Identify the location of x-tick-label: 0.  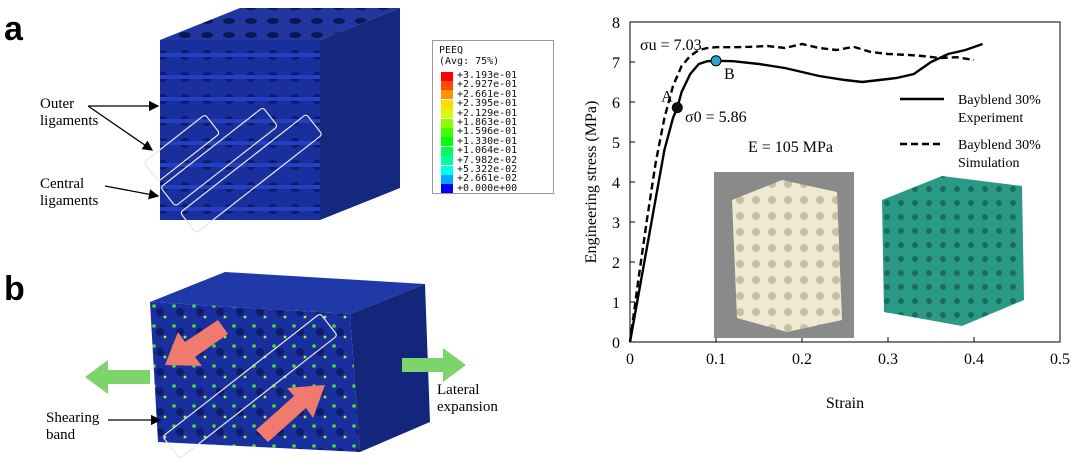
(630, 359).